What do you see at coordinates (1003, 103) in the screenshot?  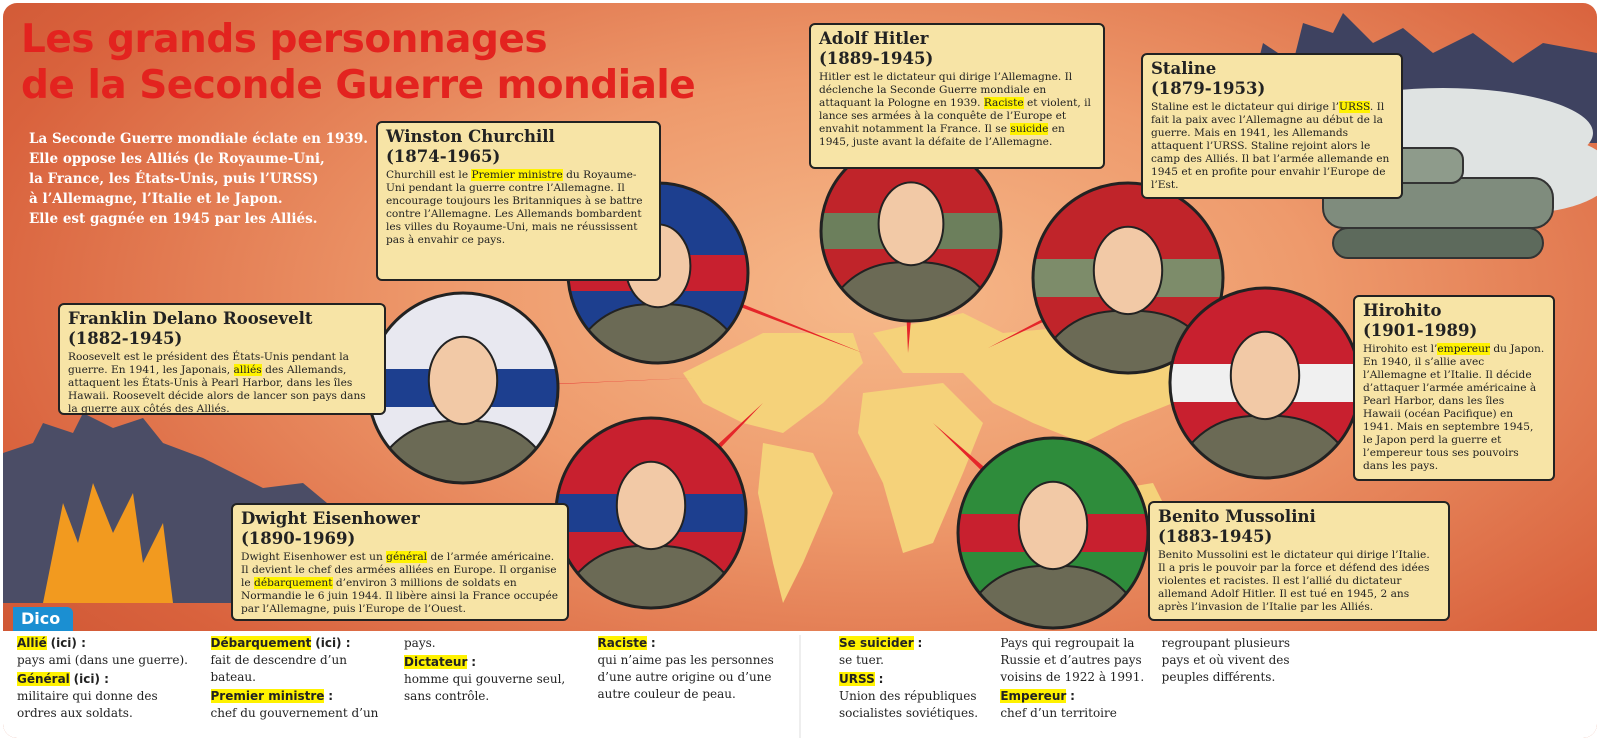 I see `highlight: Raciste` at bounding box center [1003, 103].